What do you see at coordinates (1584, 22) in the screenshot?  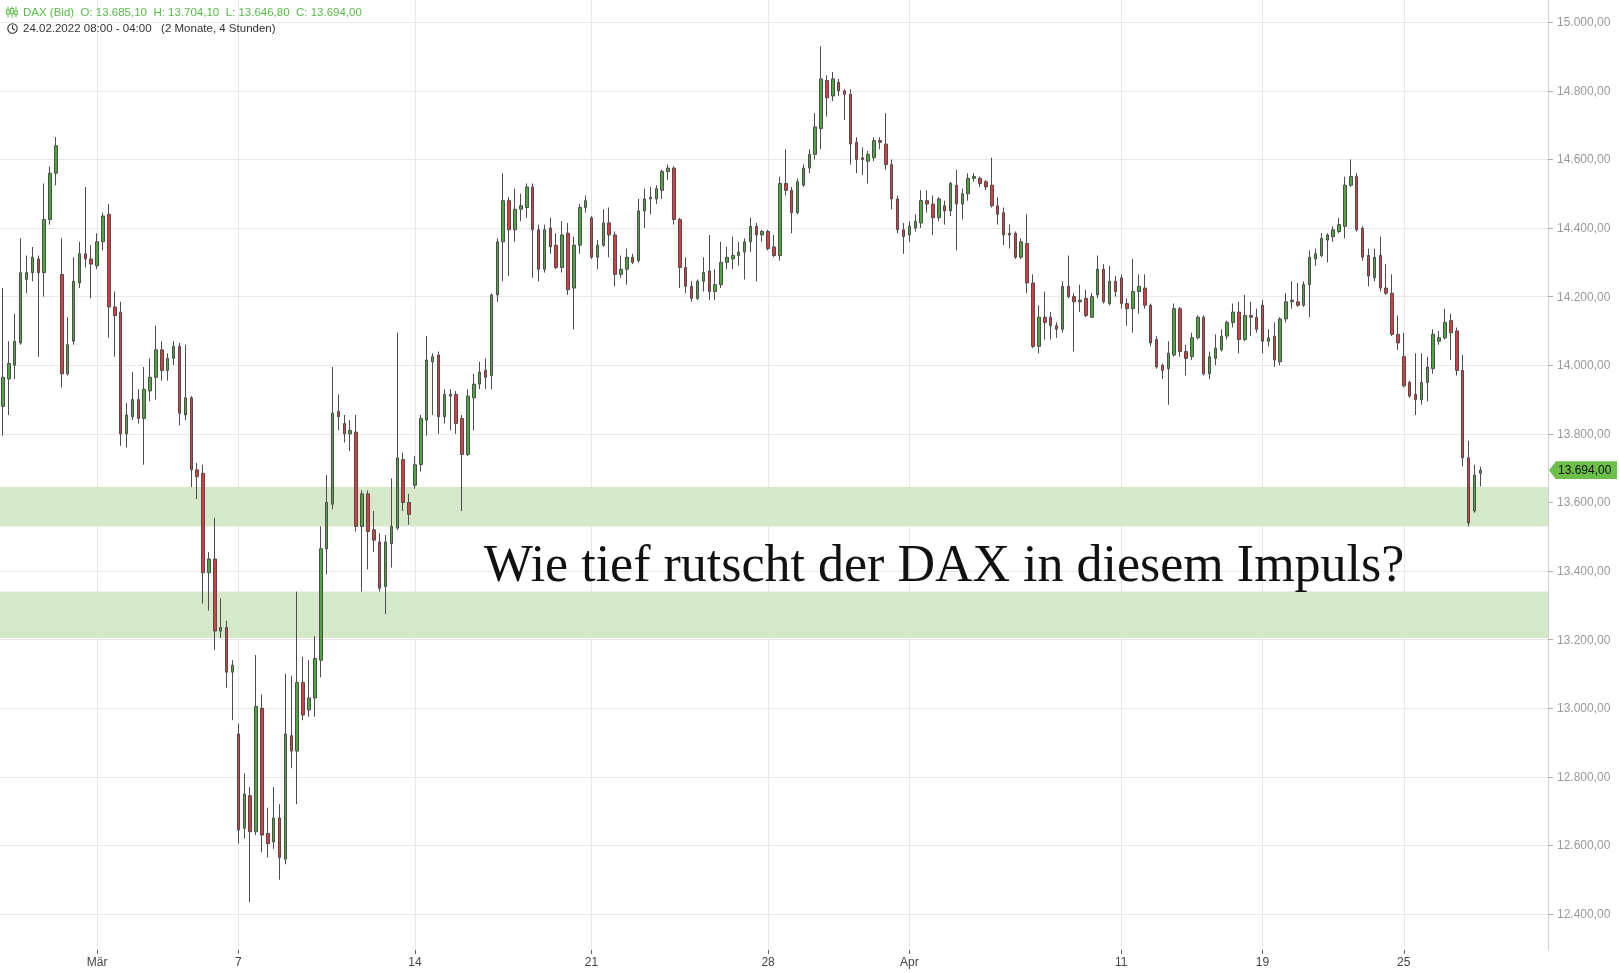 I see `y-tick-label: 15.000,00` at bounding box center [1584, 22].